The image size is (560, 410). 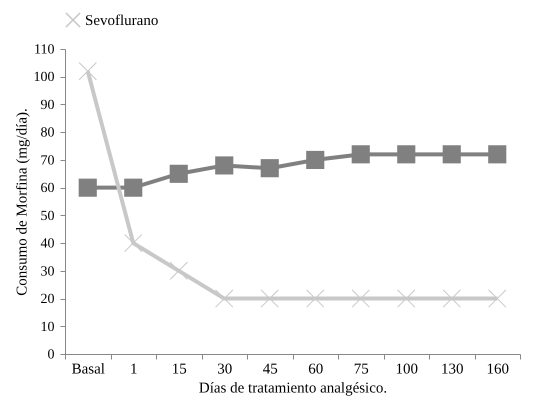 What do you see at coordinates (47, 133) in the screenshot?
I see `y-tick-label: 80` at bounding box center [47, 133].